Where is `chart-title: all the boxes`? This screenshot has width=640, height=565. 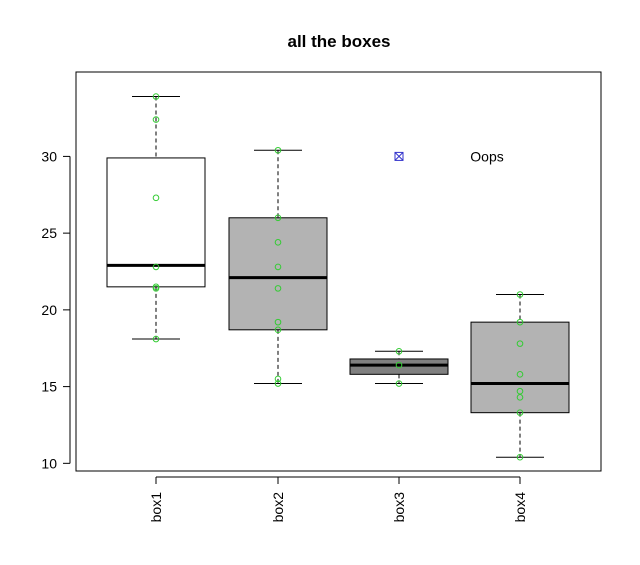 chart-title: all the boxes is located at coordinates (339, 41).